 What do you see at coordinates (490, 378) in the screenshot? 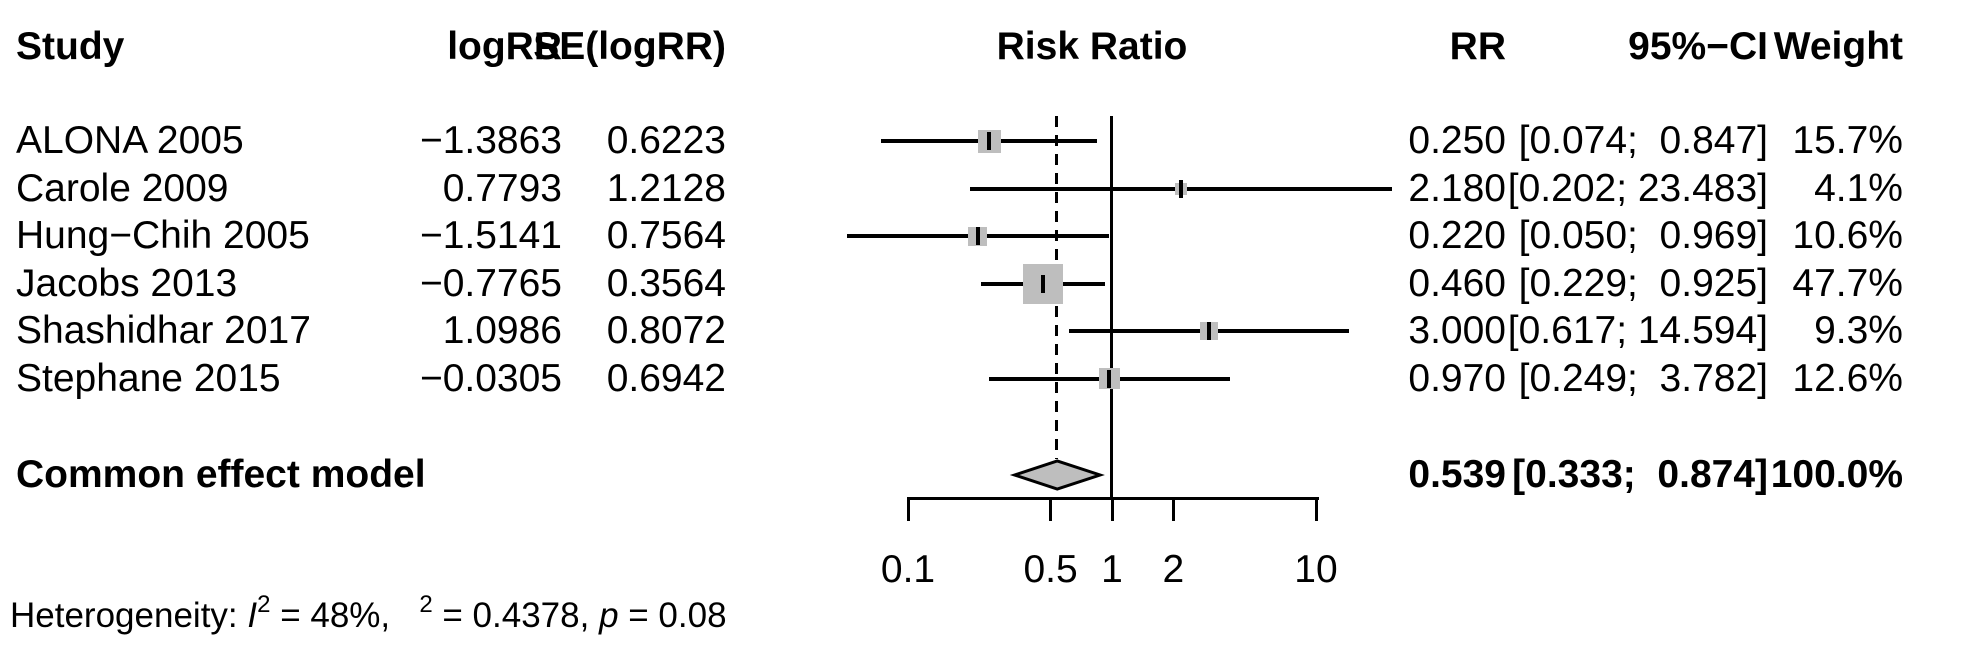
I see `study-logrr: −0.0305` at bounding box center [490, 378].